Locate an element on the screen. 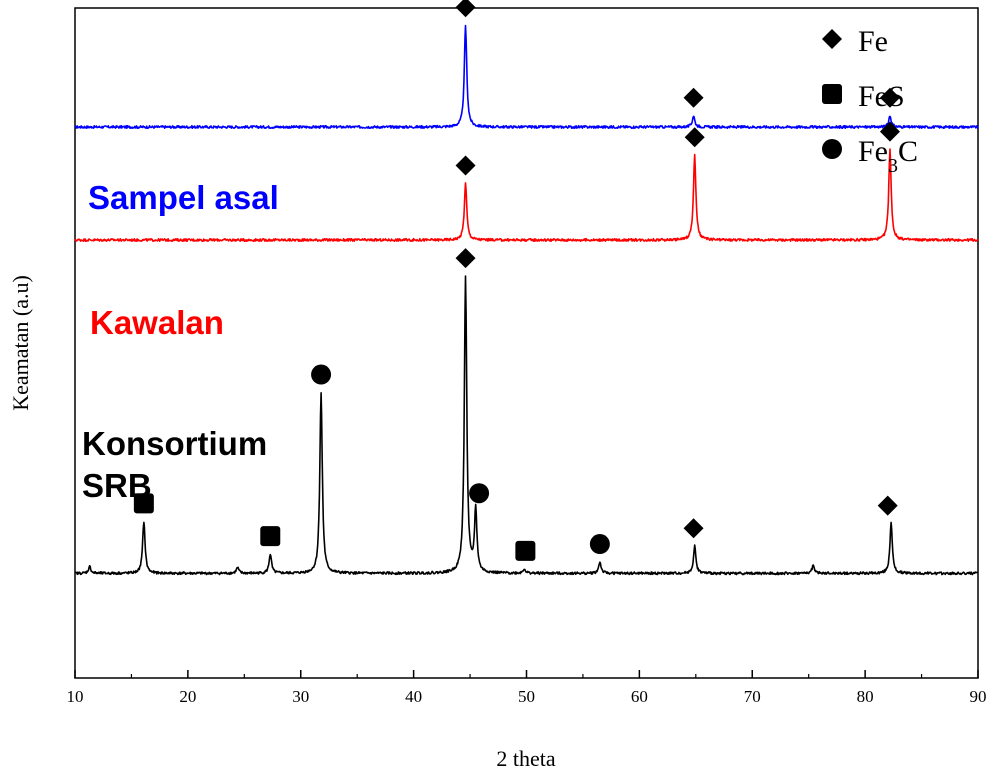 Image resolution: width=992 pixels, height=775 pixels. series-line-sampel-asal is located at coordinates (526, 76).